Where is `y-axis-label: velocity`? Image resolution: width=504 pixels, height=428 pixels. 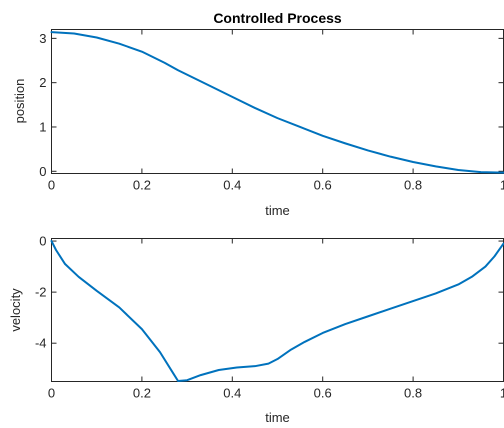
y-axis-label: velocity is located at coordinates (15, 310).